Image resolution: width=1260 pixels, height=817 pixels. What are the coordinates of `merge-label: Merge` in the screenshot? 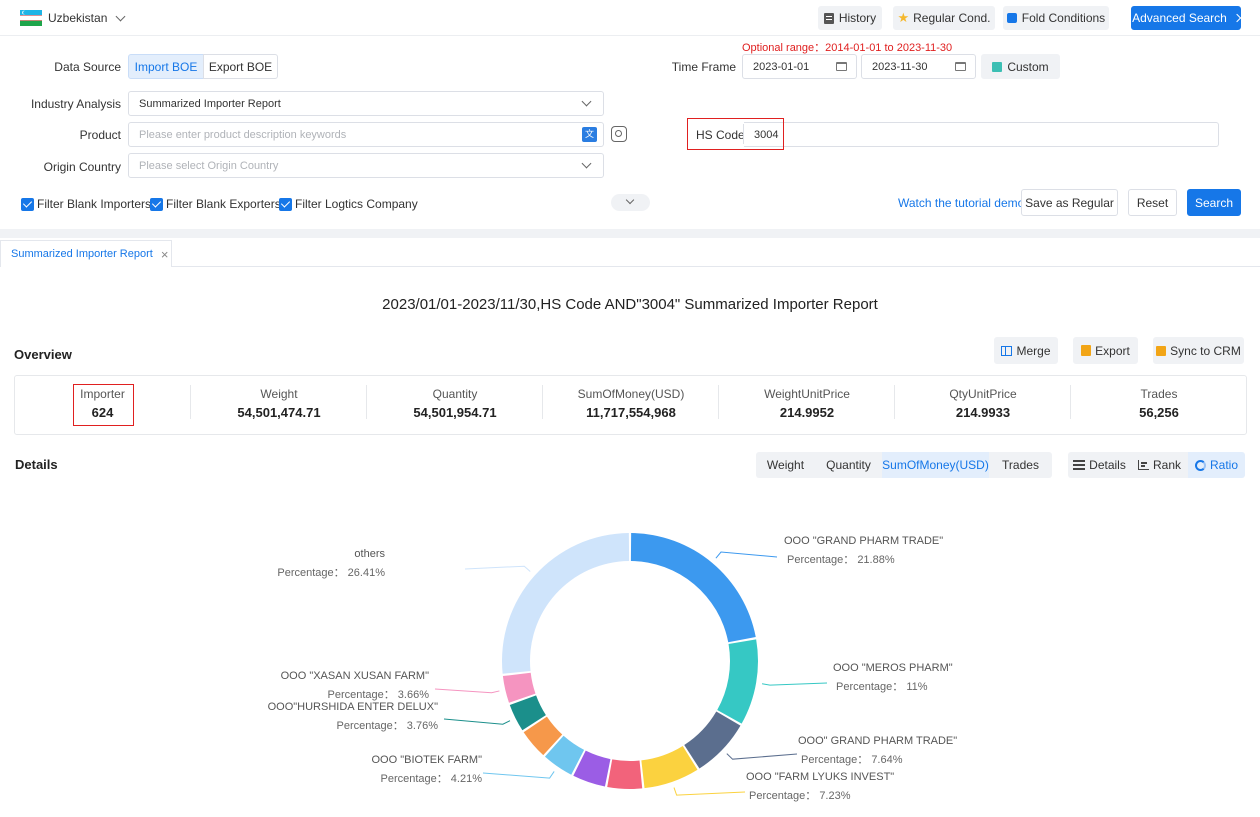 It's located at (1033, 350).